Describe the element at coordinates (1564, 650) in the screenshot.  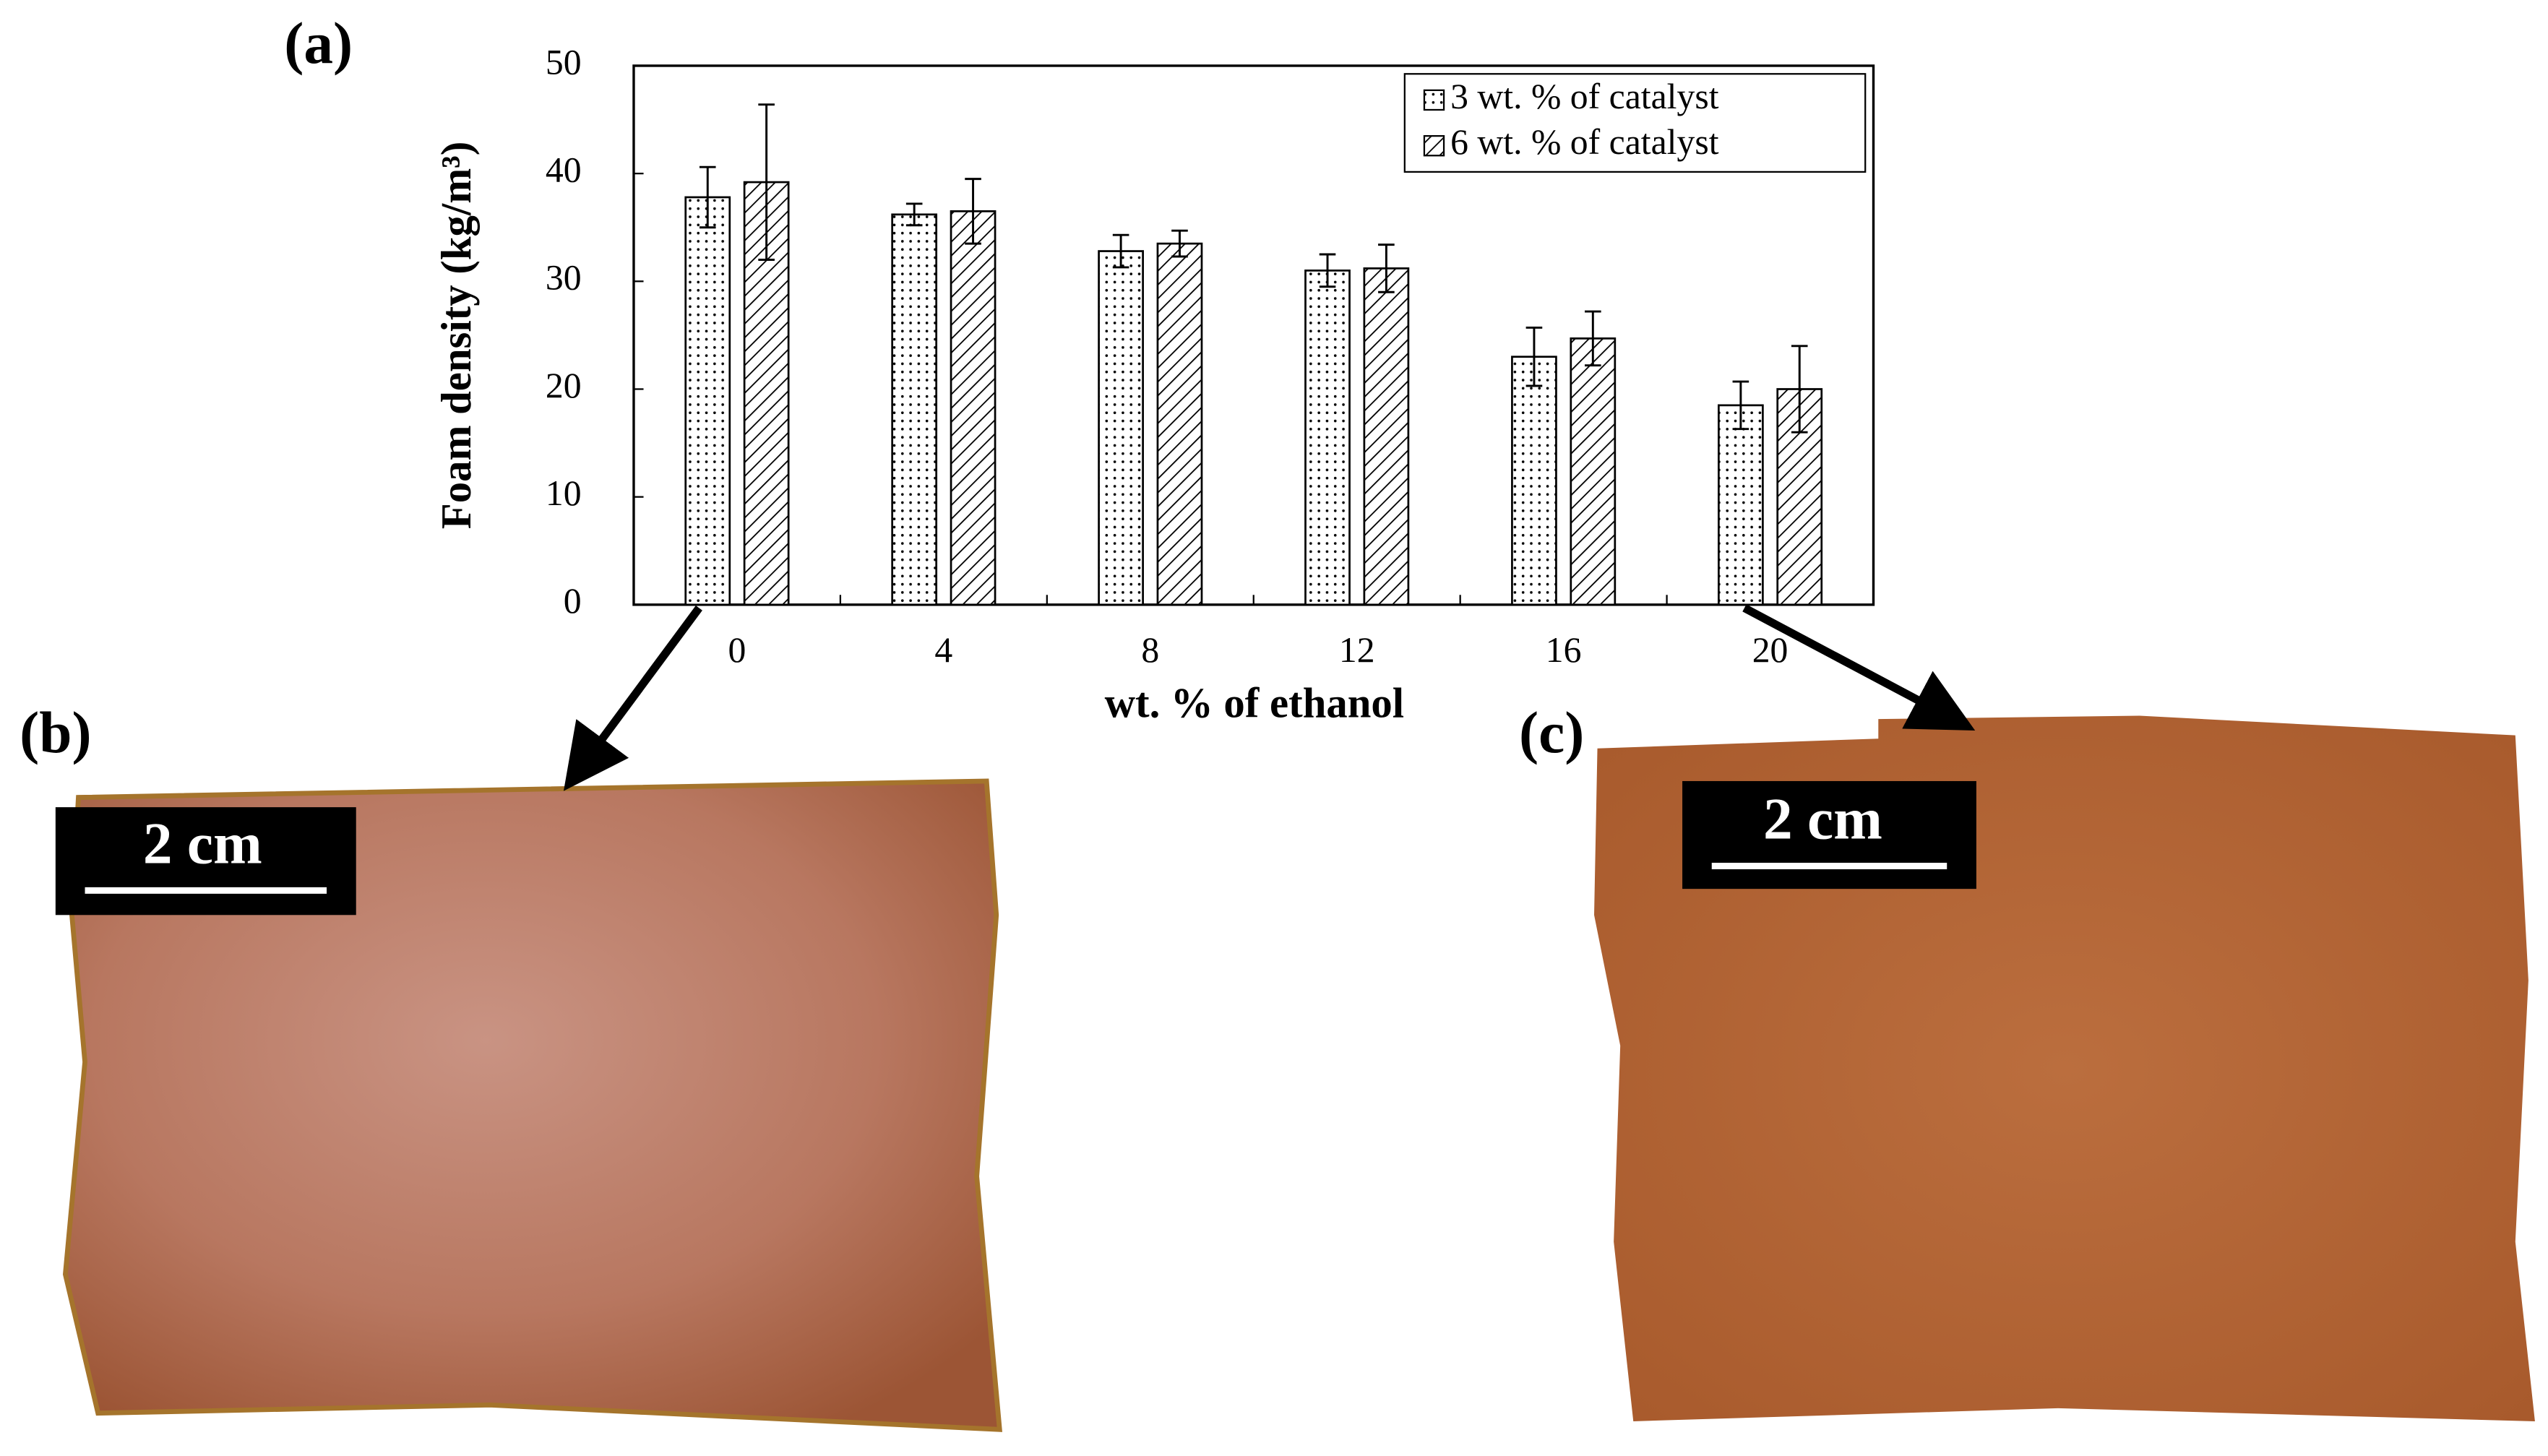
I see `x-tick-label: 16` at that location.